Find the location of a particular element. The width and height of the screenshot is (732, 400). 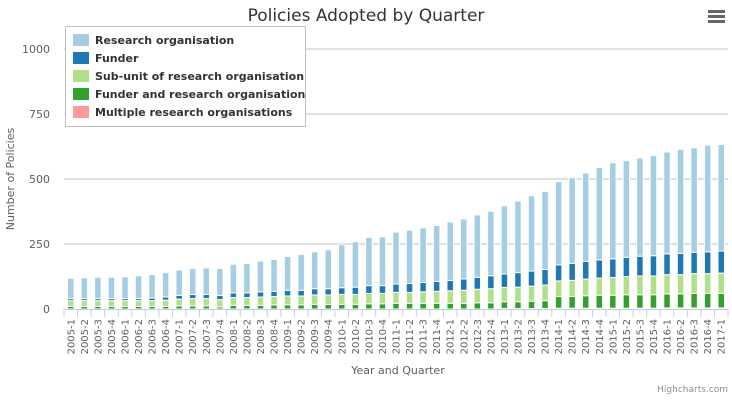

legend-item-funder-and-research-organisation: Funder and research organisation is located at coordinates (189, 94).